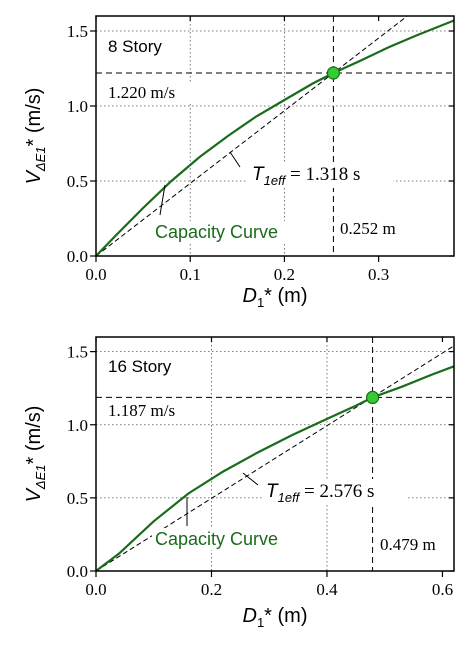  I want to click on x-tick-label: 0.4, so click(327, 589).